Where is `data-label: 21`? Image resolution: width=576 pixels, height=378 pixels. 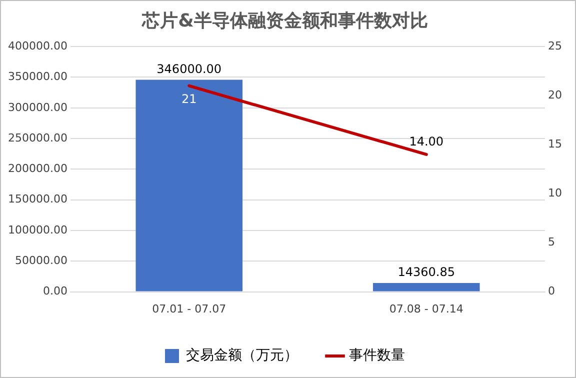
data-label: 21 is located at coordinates (189, 99).